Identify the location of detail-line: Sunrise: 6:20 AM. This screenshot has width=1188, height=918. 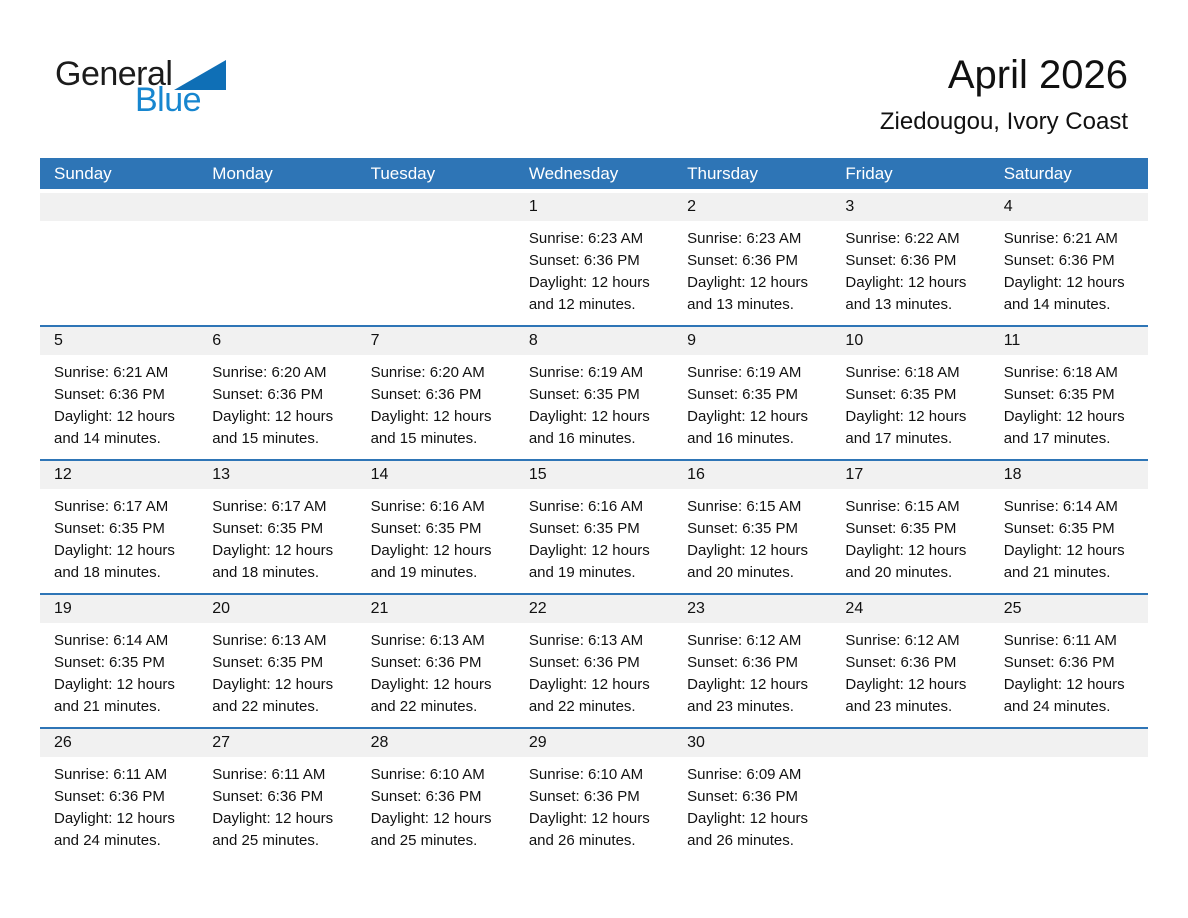
(427, 372).